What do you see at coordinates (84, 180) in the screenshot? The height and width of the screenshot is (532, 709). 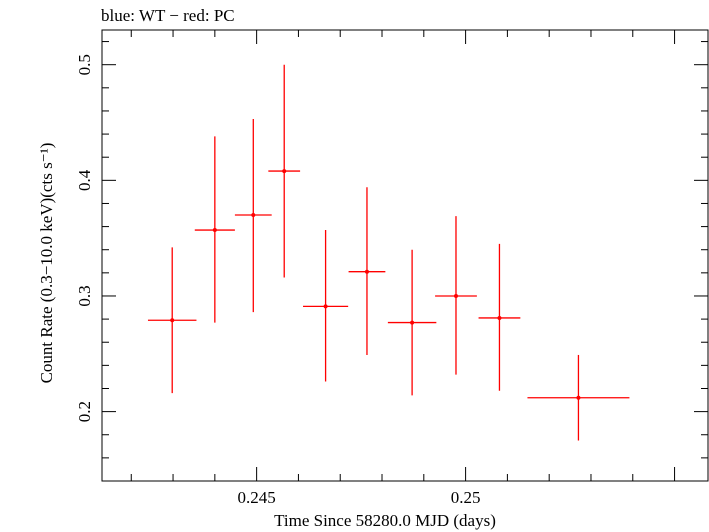 I see `y-tick-label: 0.4` at bounding box center [84, 180].